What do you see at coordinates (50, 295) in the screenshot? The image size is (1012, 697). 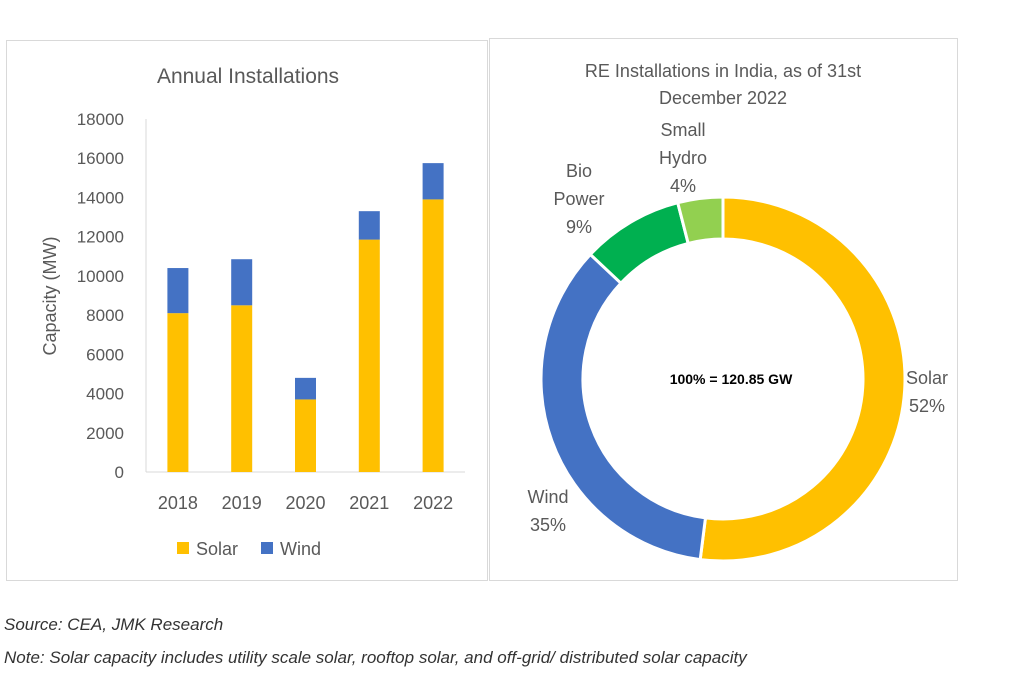 I see `y-axis-label: Capacity (MW)` at bounding box center [50, 295].